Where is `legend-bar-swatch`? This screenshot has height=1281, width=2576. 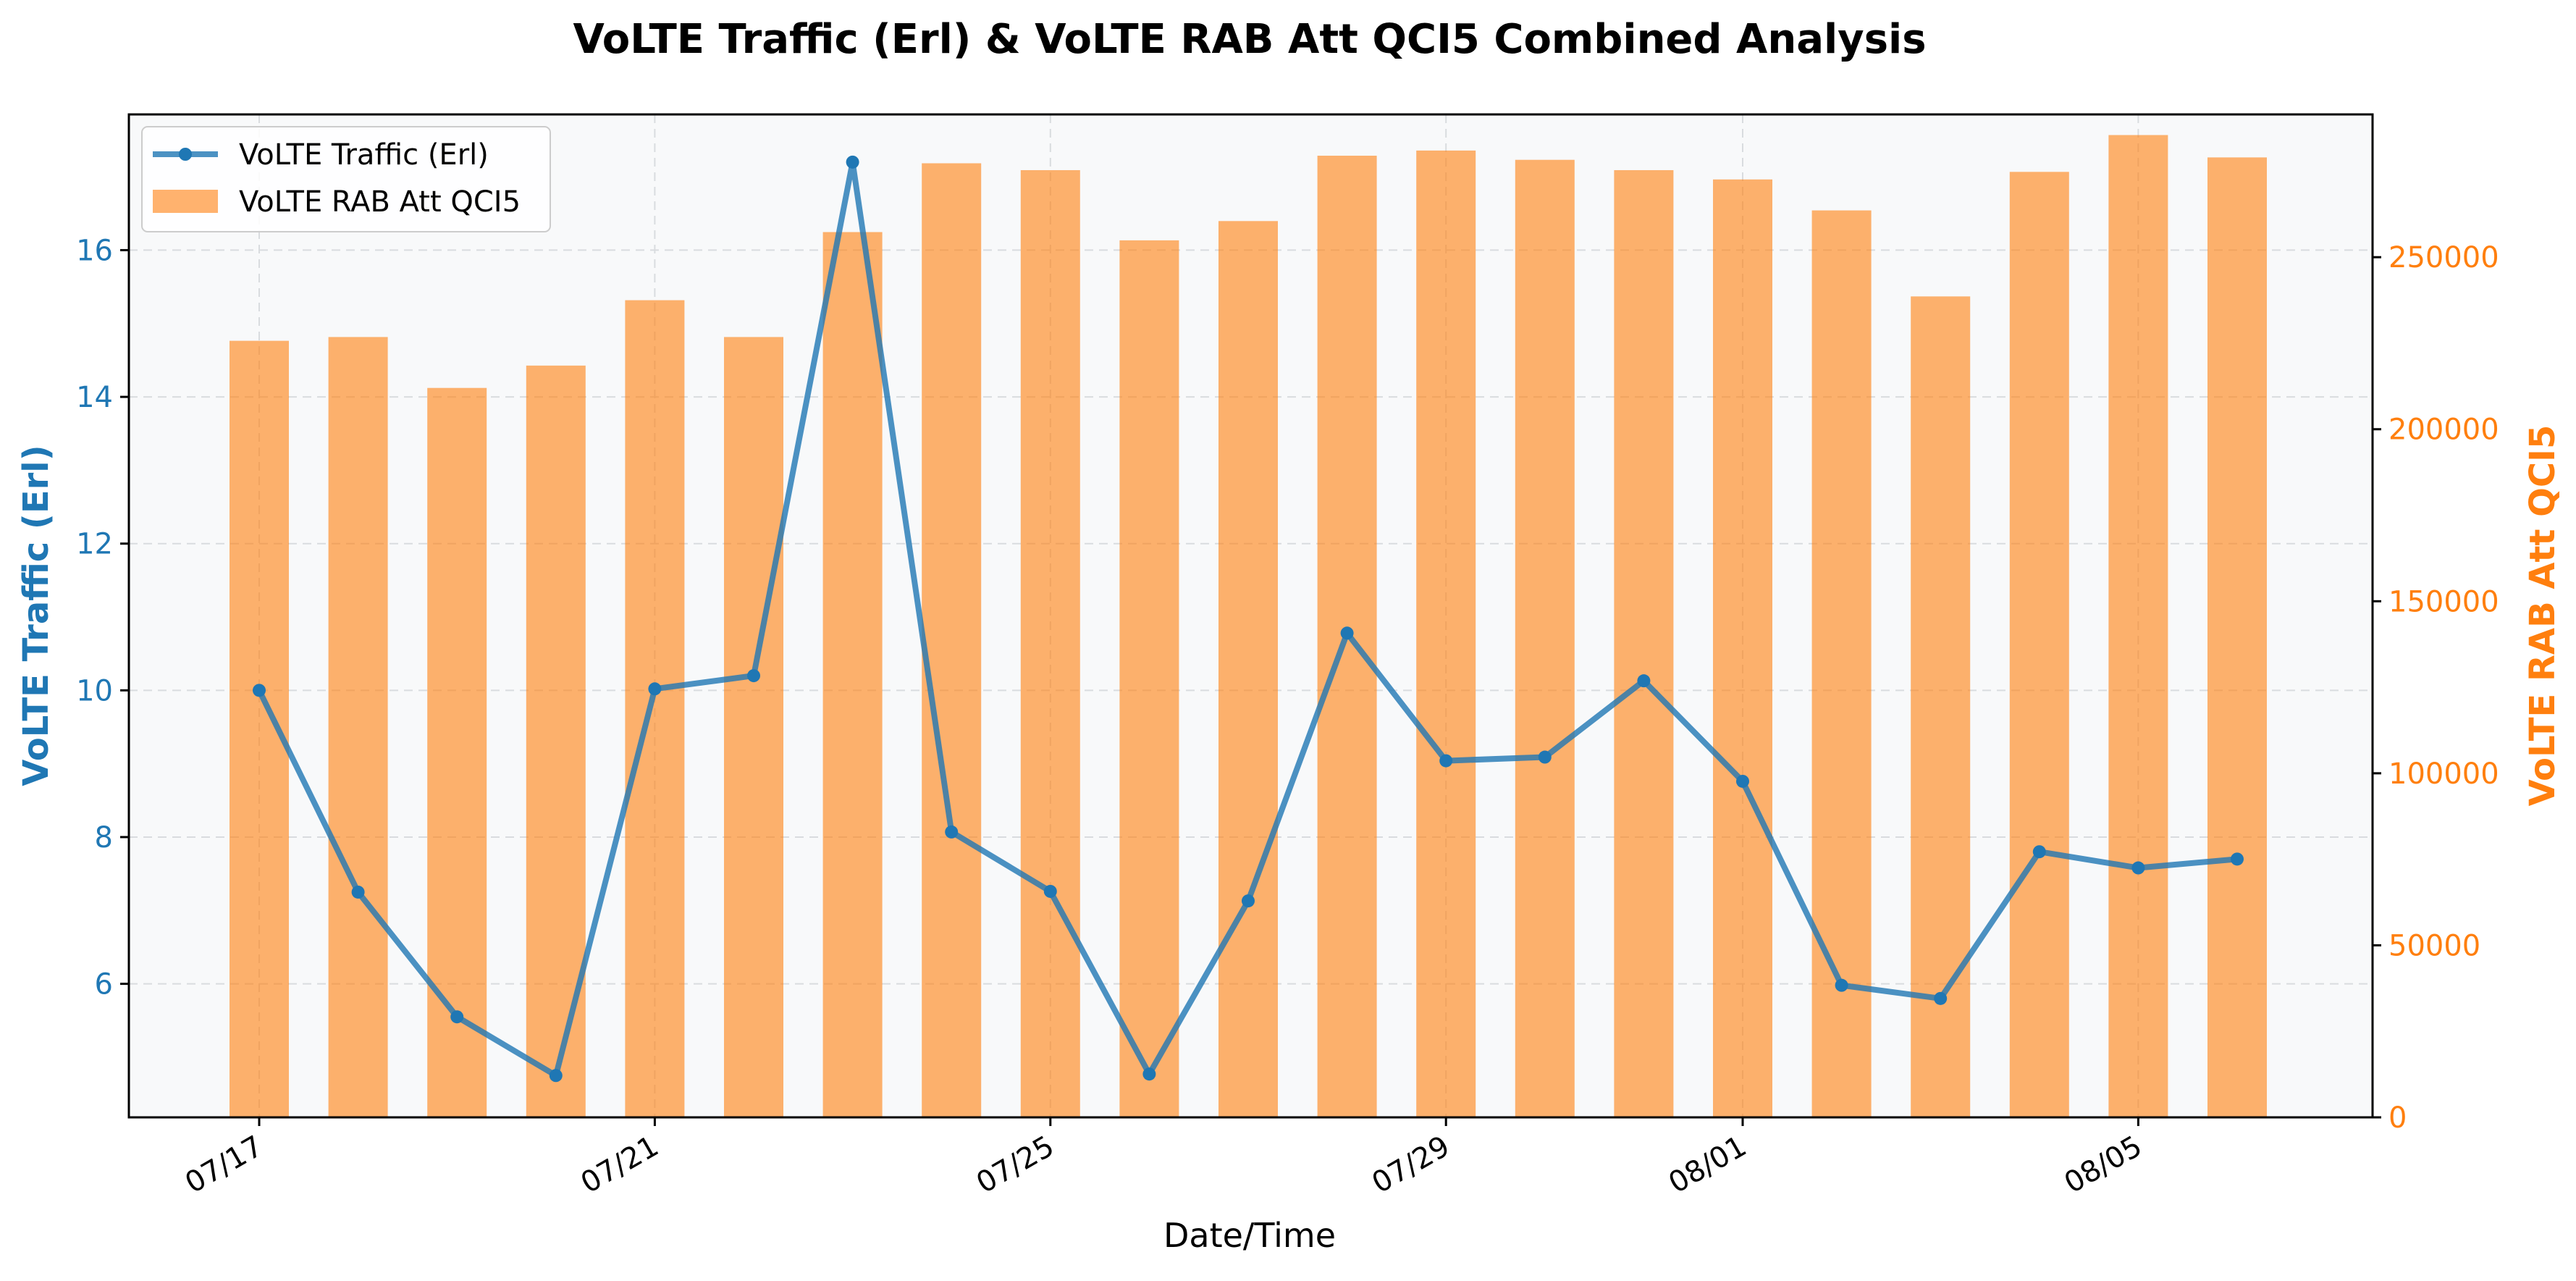
legend-bar-swatch is located at coordinates (185, 201).